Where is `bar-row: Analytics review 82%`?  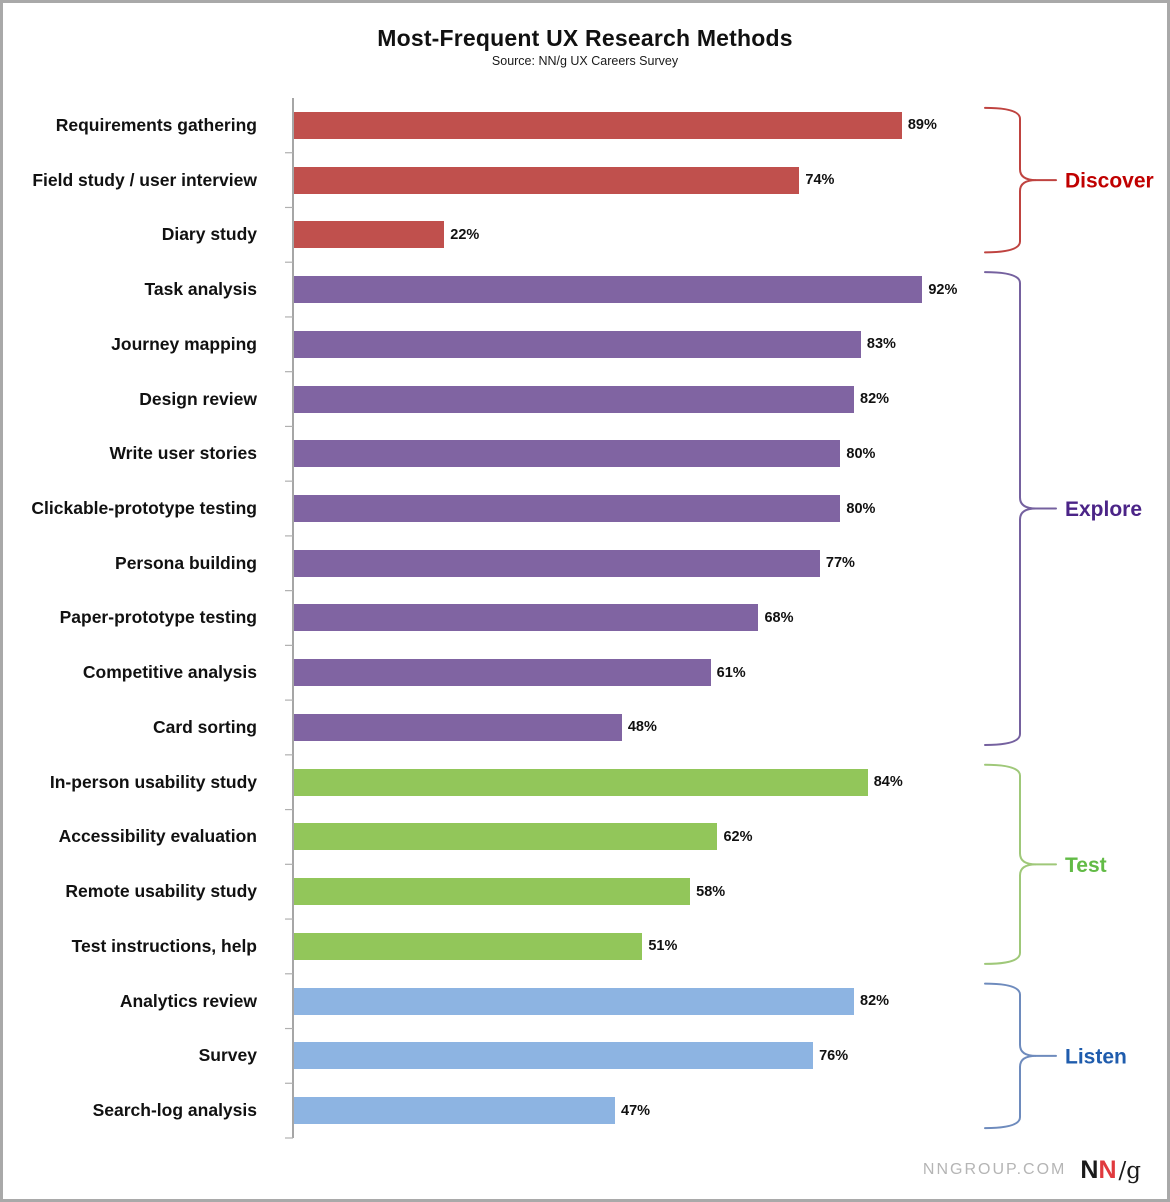 bar-row: Analytics review 82% is located at coordinates (585, 1001).